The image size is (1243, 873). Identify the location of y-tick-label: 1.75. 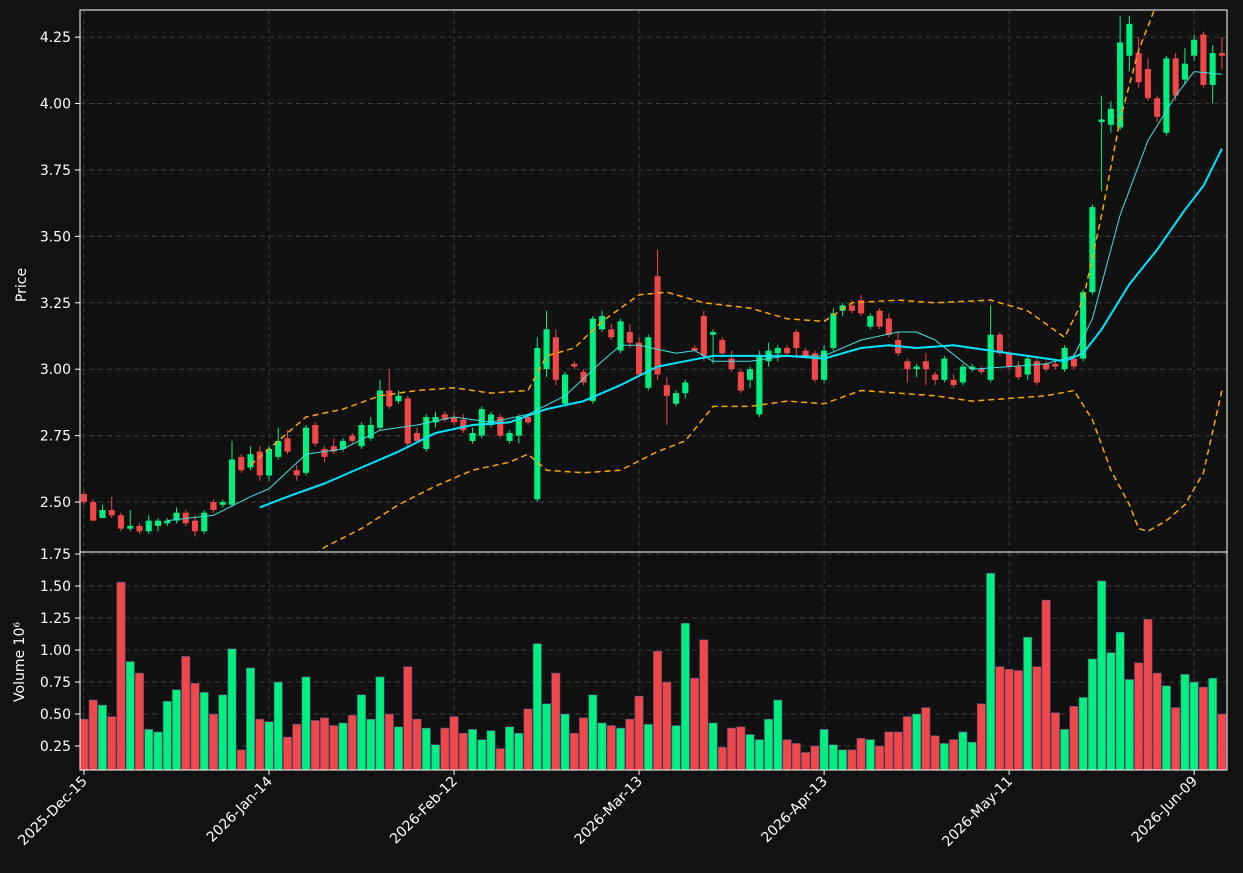
(55, 555).